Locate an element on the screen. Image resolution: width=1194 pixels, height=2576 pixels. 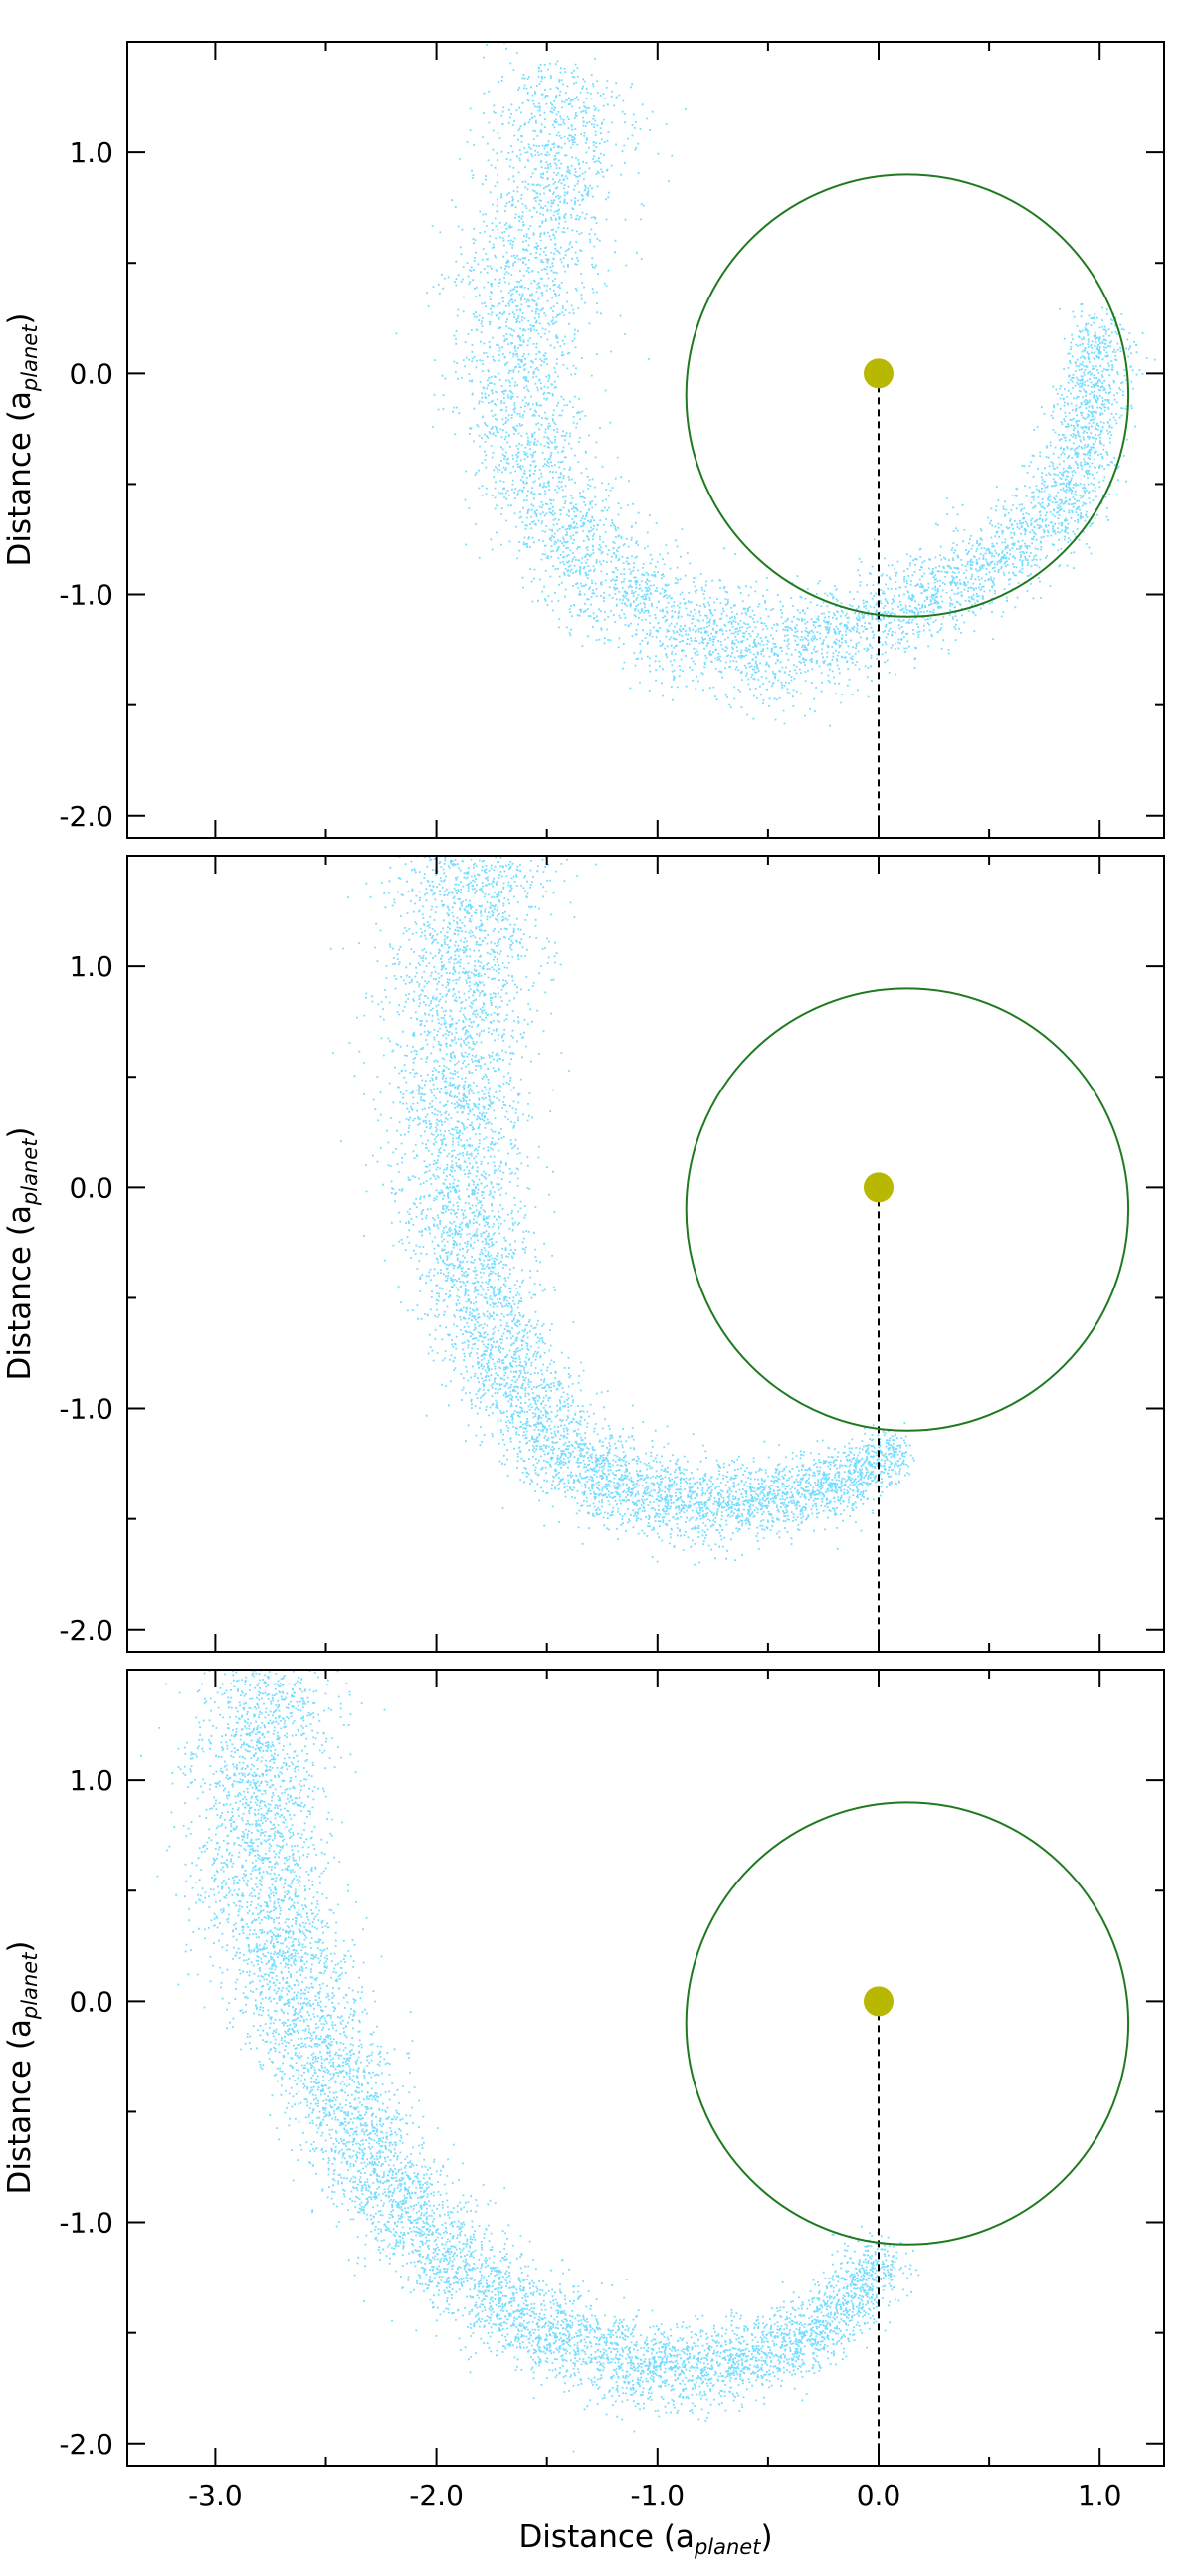
particle-cloud is located at coordinates (622, 1211).